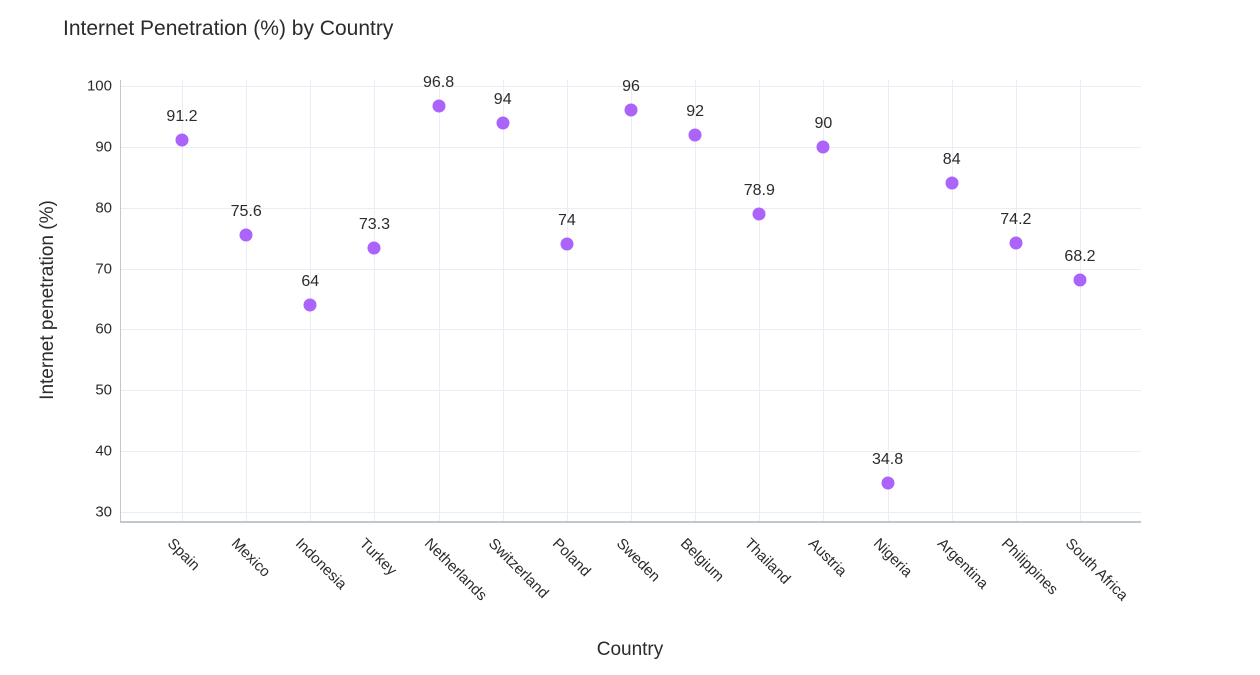 This screenshot has width=1260, height=675. I want to click on x-tick-label: Belgium, so click(702, 560).